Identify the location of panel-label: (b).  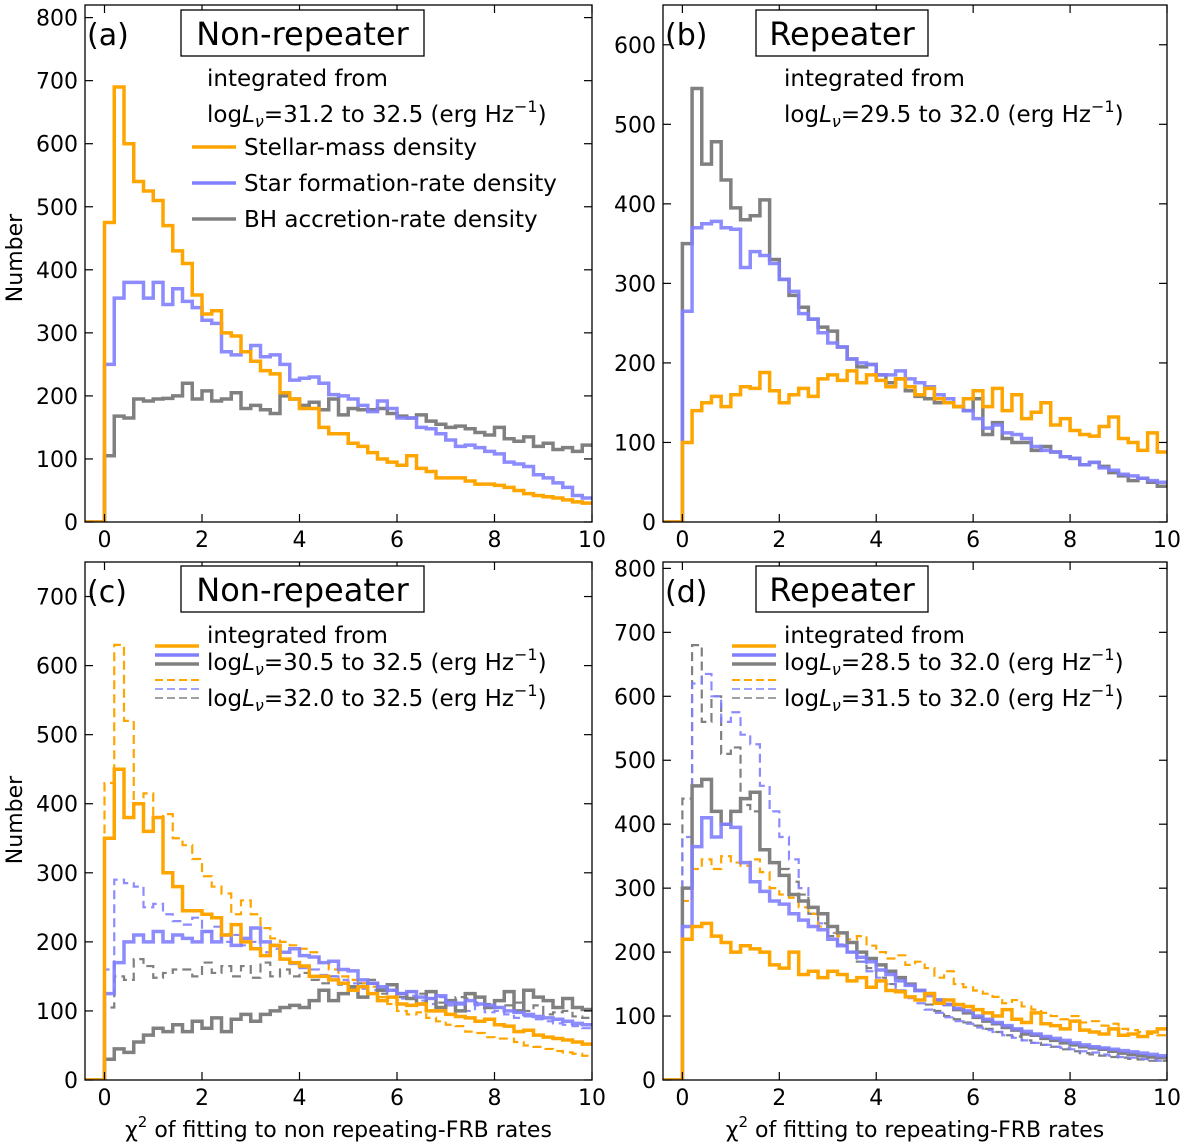
(686, 35).